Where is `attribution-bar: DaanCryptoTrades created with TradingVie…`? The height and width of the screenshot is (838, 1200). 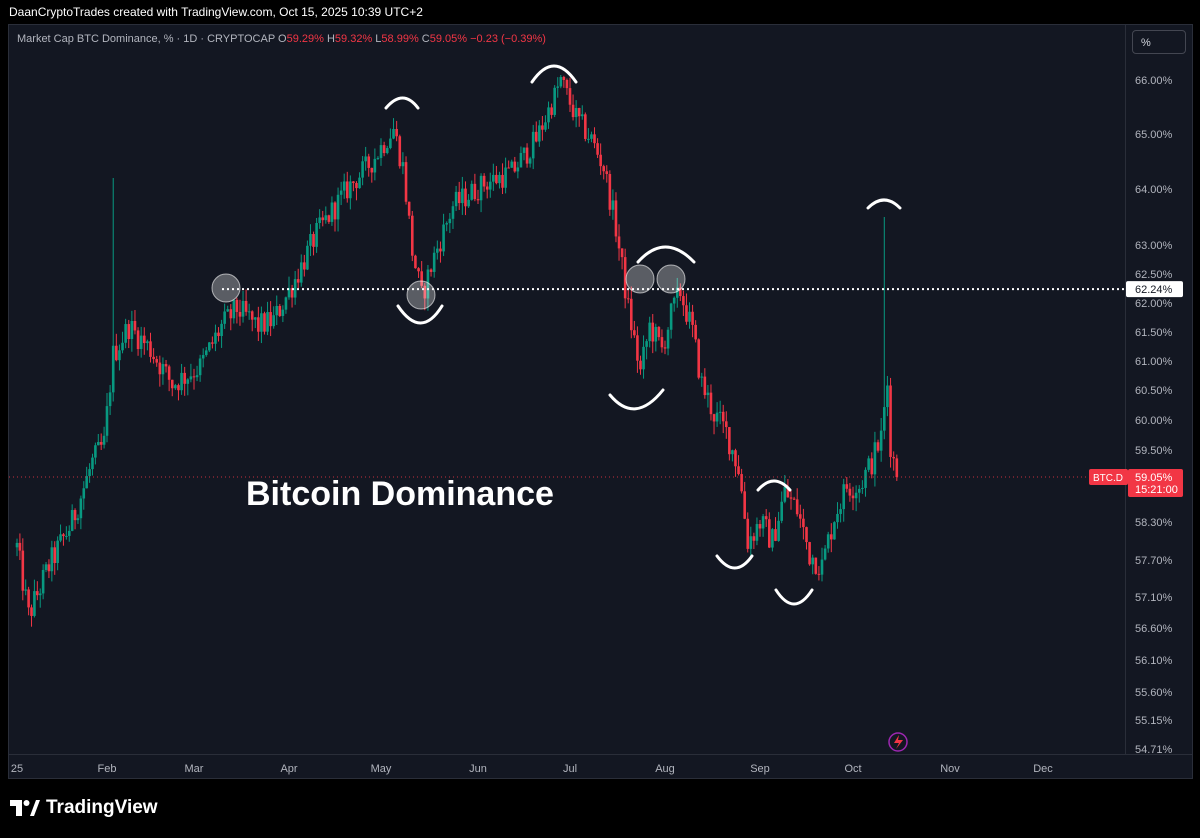 attribution-bar: DaanCryptoTrades created with TradingVie… is located at coordinates (600, 12).